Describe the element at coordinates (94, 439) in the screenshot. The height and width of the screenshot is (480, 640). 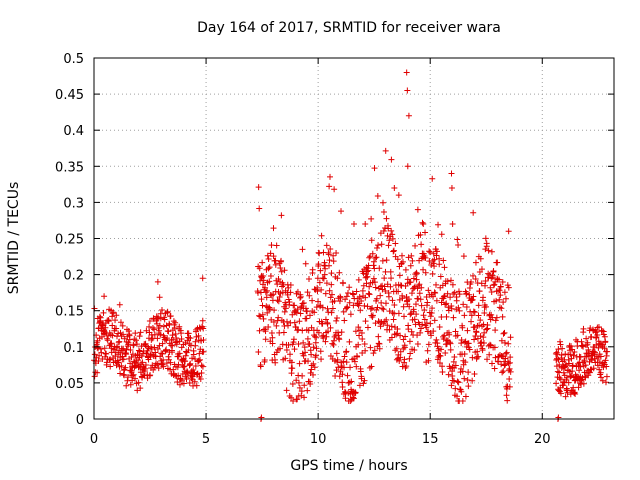
I see `x-tick-label: 0` at that location.